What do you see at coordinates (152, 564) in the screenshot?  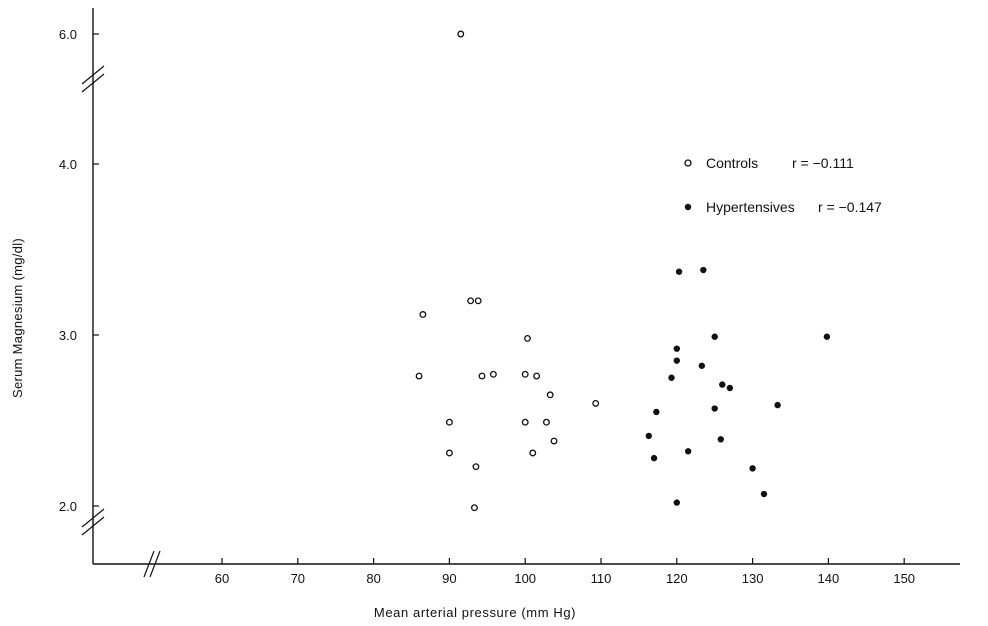 I see `x-axis-break` at bounding box center [152, 564].